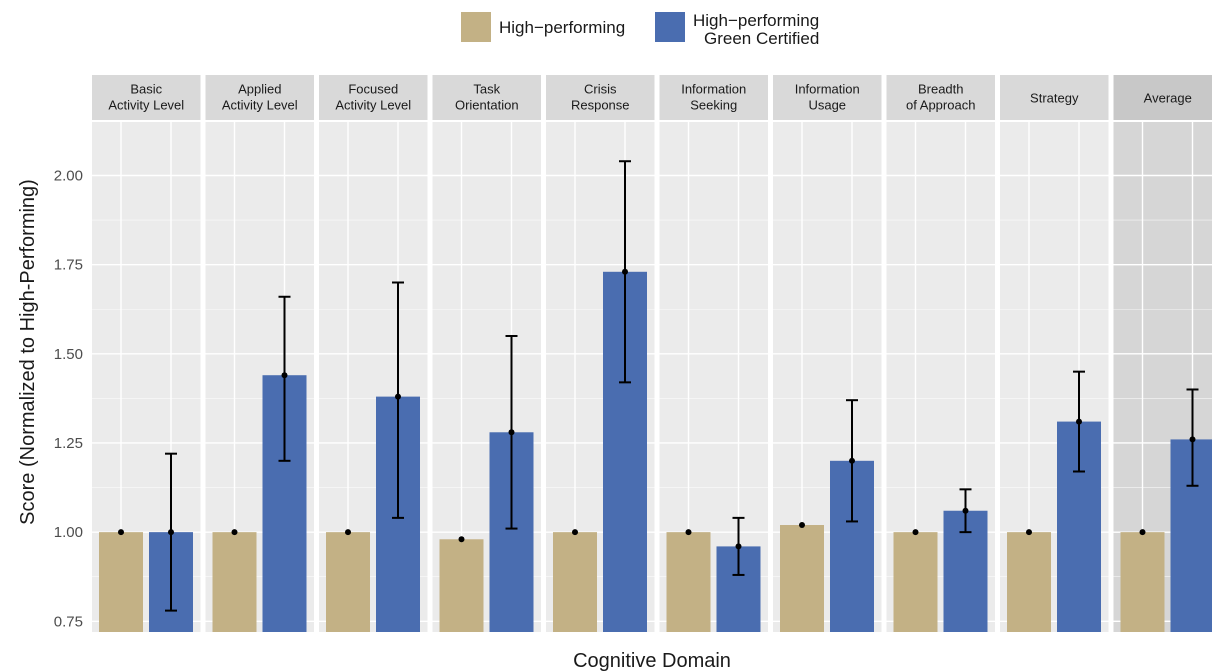 This screenshot has width=1212, height=672. I want to click on strip-label-8-0: Strategy, so click(1054, 98).